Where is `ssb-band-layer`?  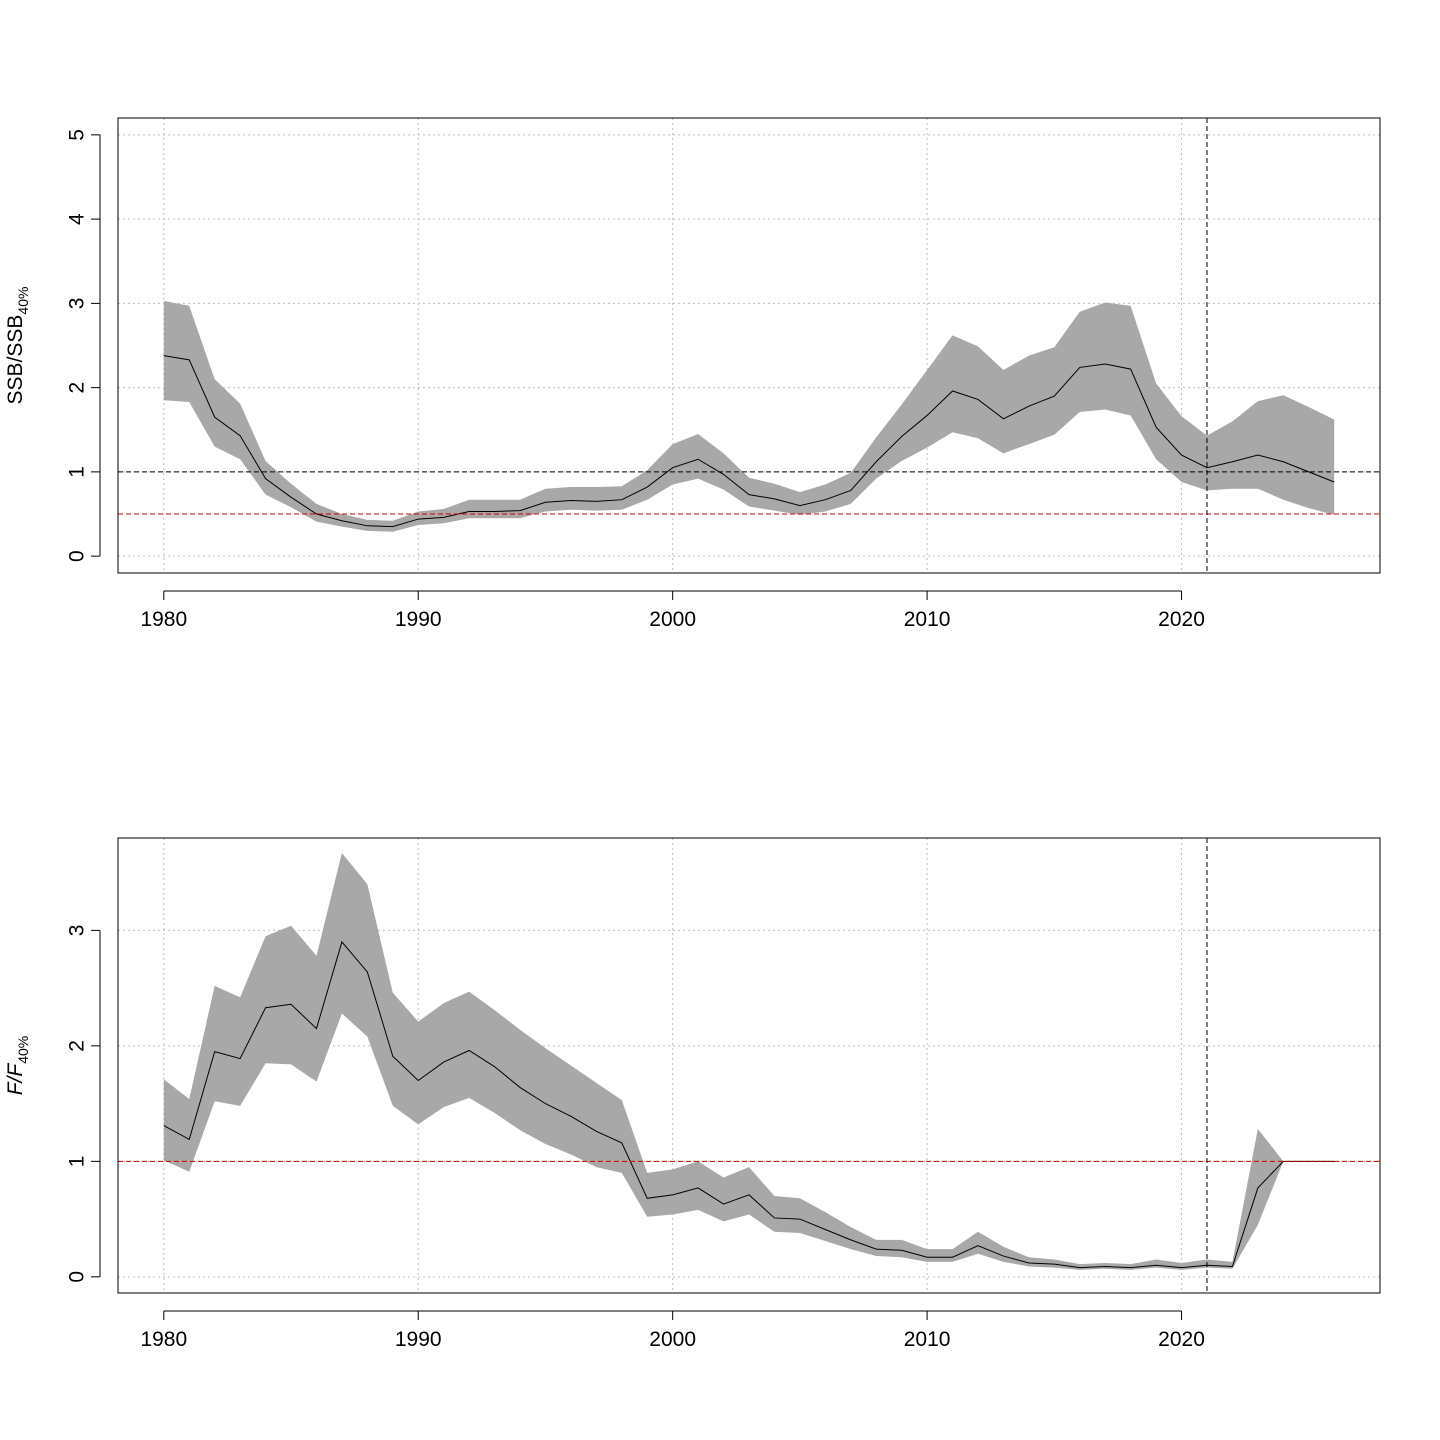
ssb-band-layer is located at coordinates (749, 416).